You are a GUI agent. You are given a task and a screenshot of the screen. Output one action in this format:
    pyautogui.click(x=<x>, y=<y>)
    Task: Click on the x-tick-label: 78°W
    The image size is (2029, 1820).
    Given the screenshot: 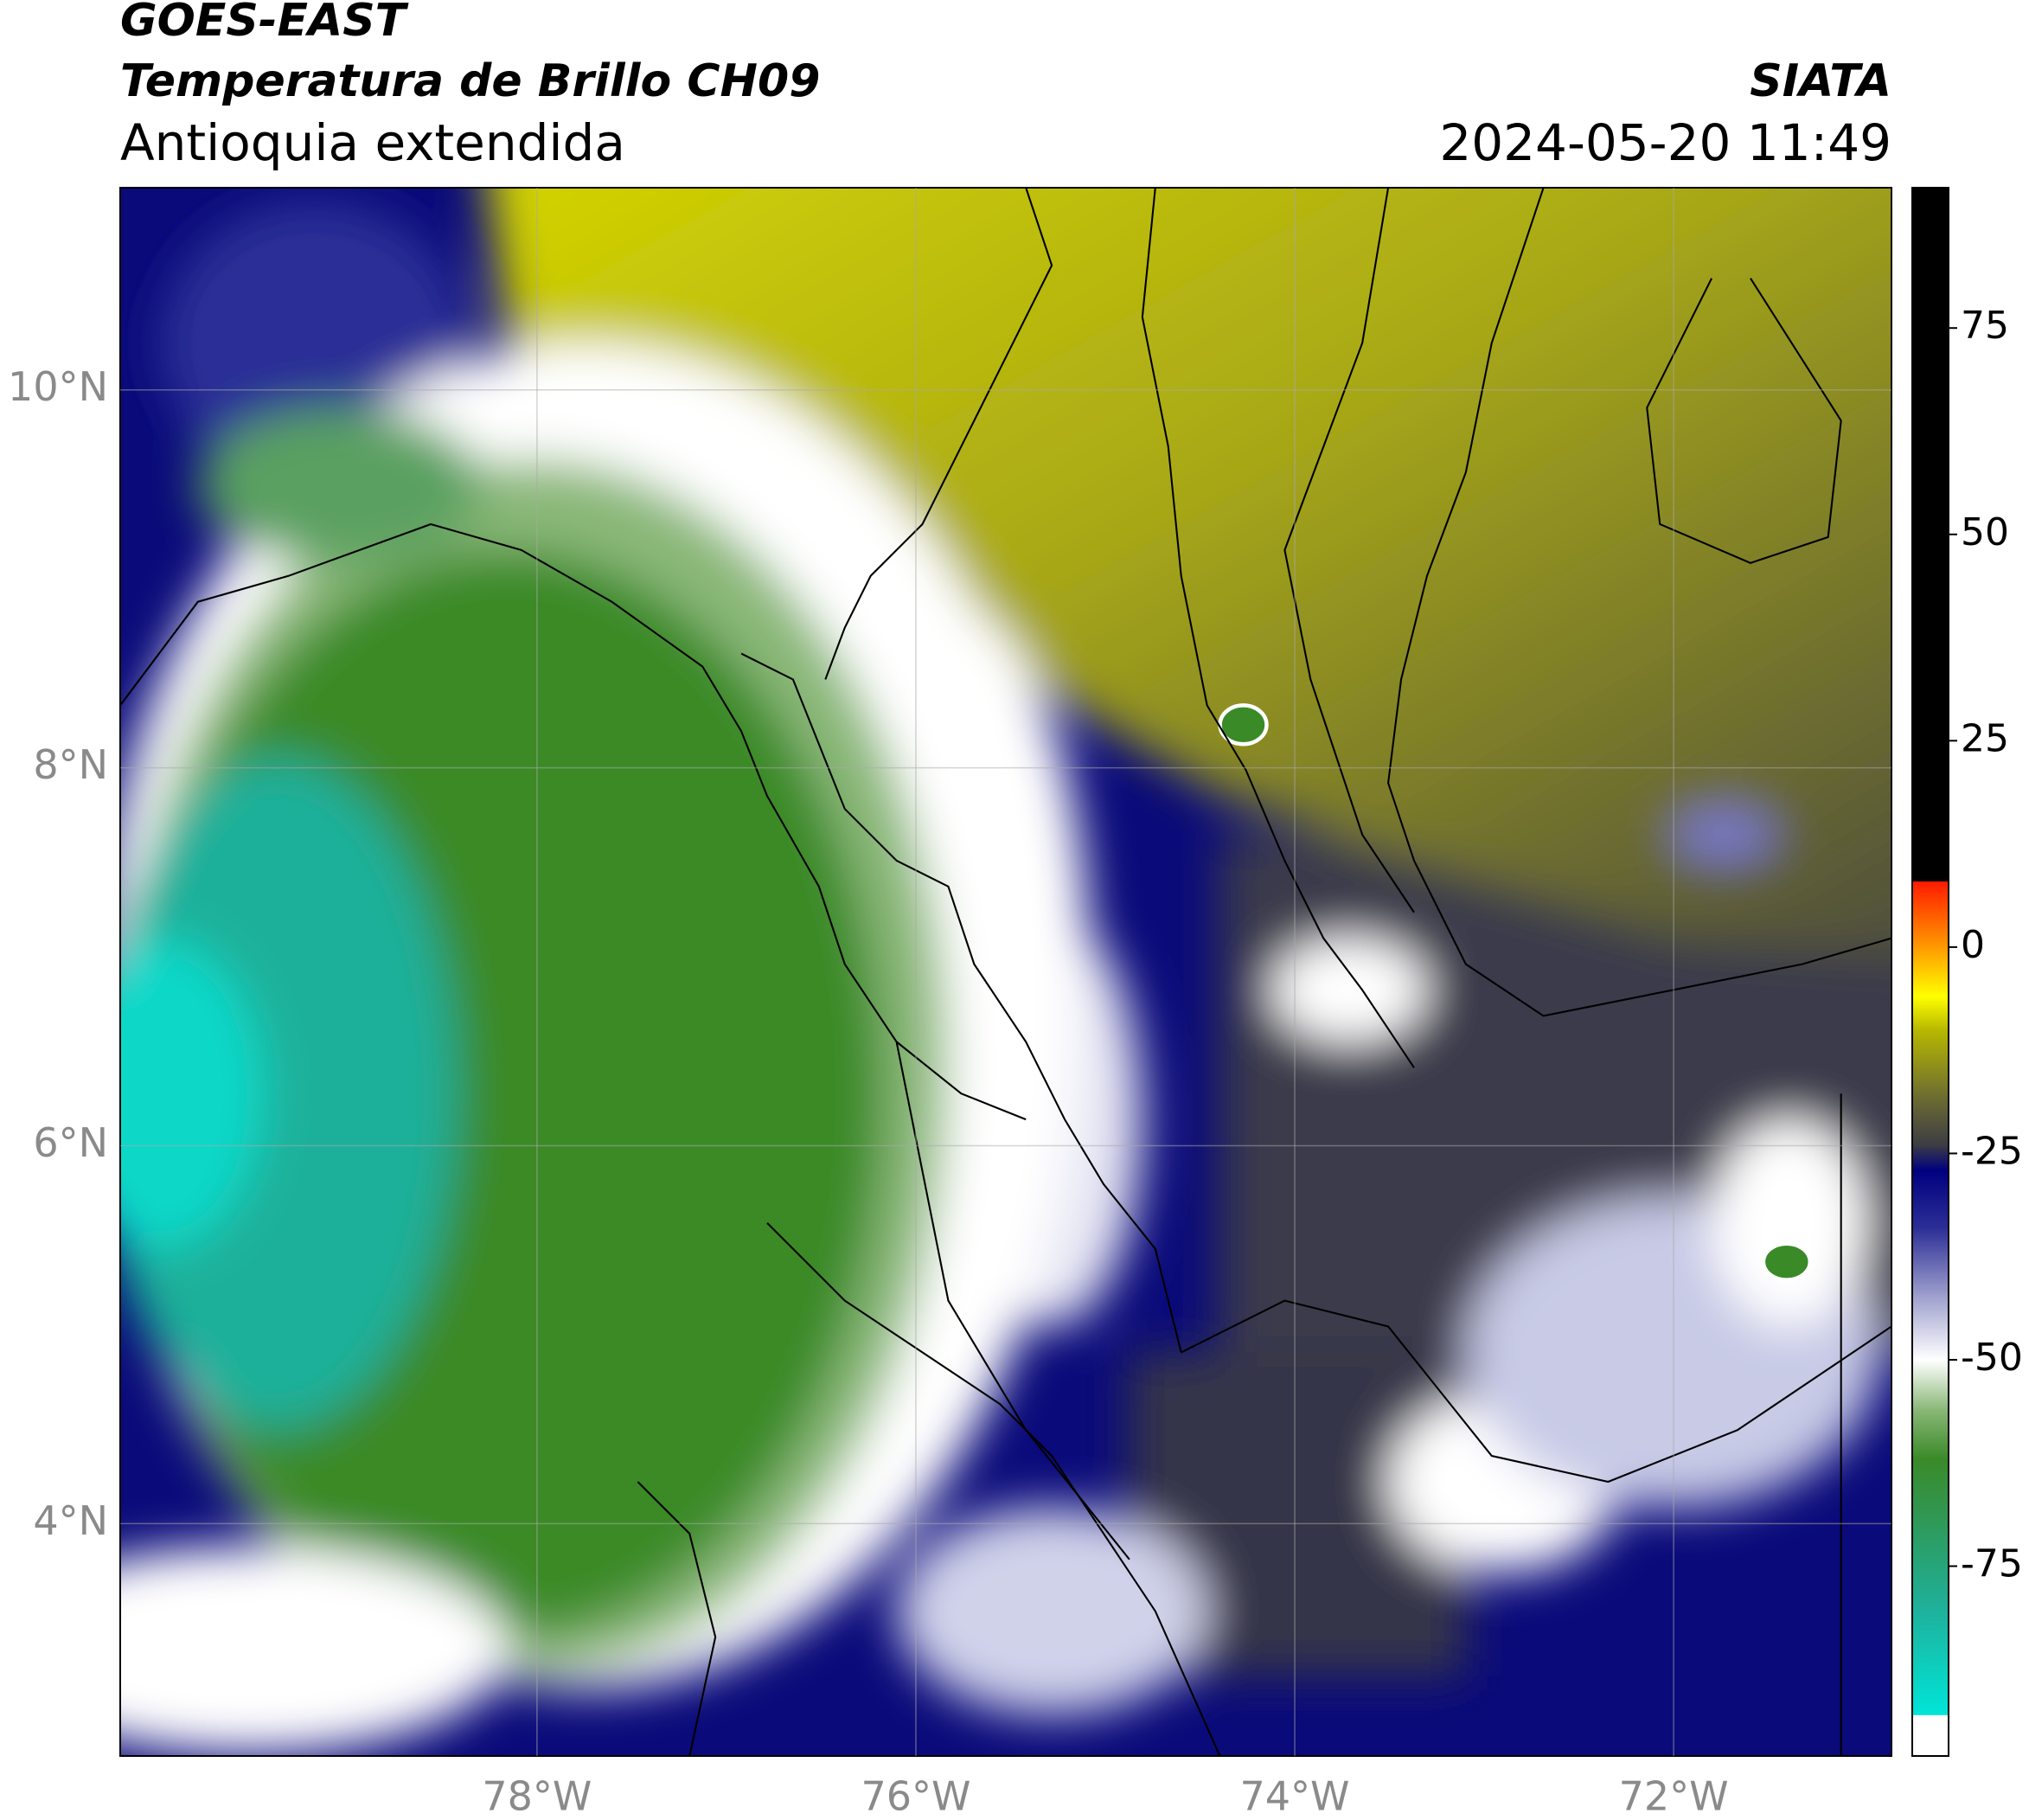 What is the action you would take?
    pyautogui.click(x=537, y=1795)
    